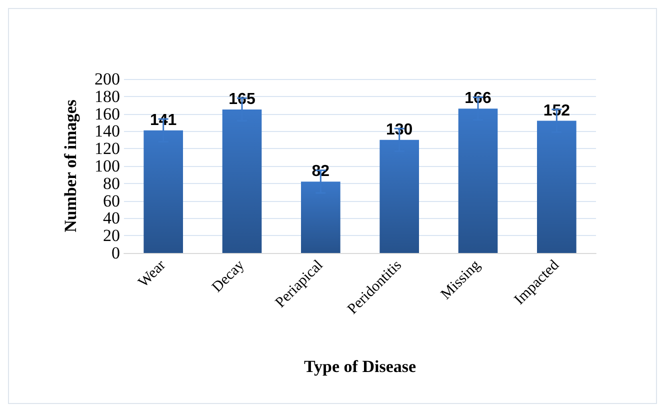 The height and width of the screenshot is (412, 665). I want to click on data-label: 82, so click(321, 171).